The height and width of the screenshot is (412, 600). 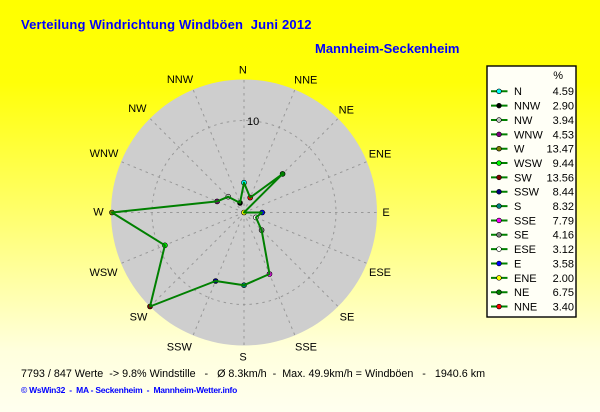 I want to click on svg-text: 3.40, so click(x=563, y=307).